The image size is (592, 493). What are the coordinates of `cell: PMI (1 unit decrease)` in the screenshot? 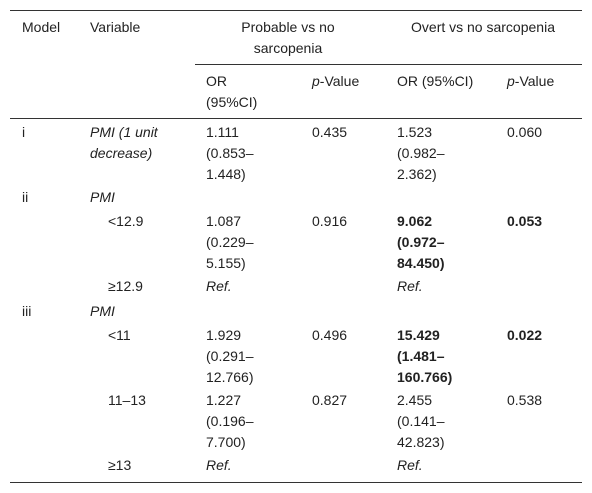 It's located at (124, 142).